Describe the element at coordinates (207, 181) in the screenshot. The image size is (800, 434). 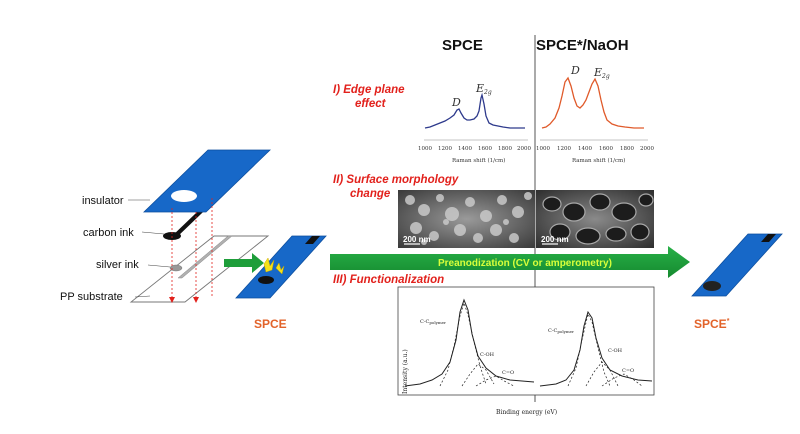
I see `insulator-layer` at that location.